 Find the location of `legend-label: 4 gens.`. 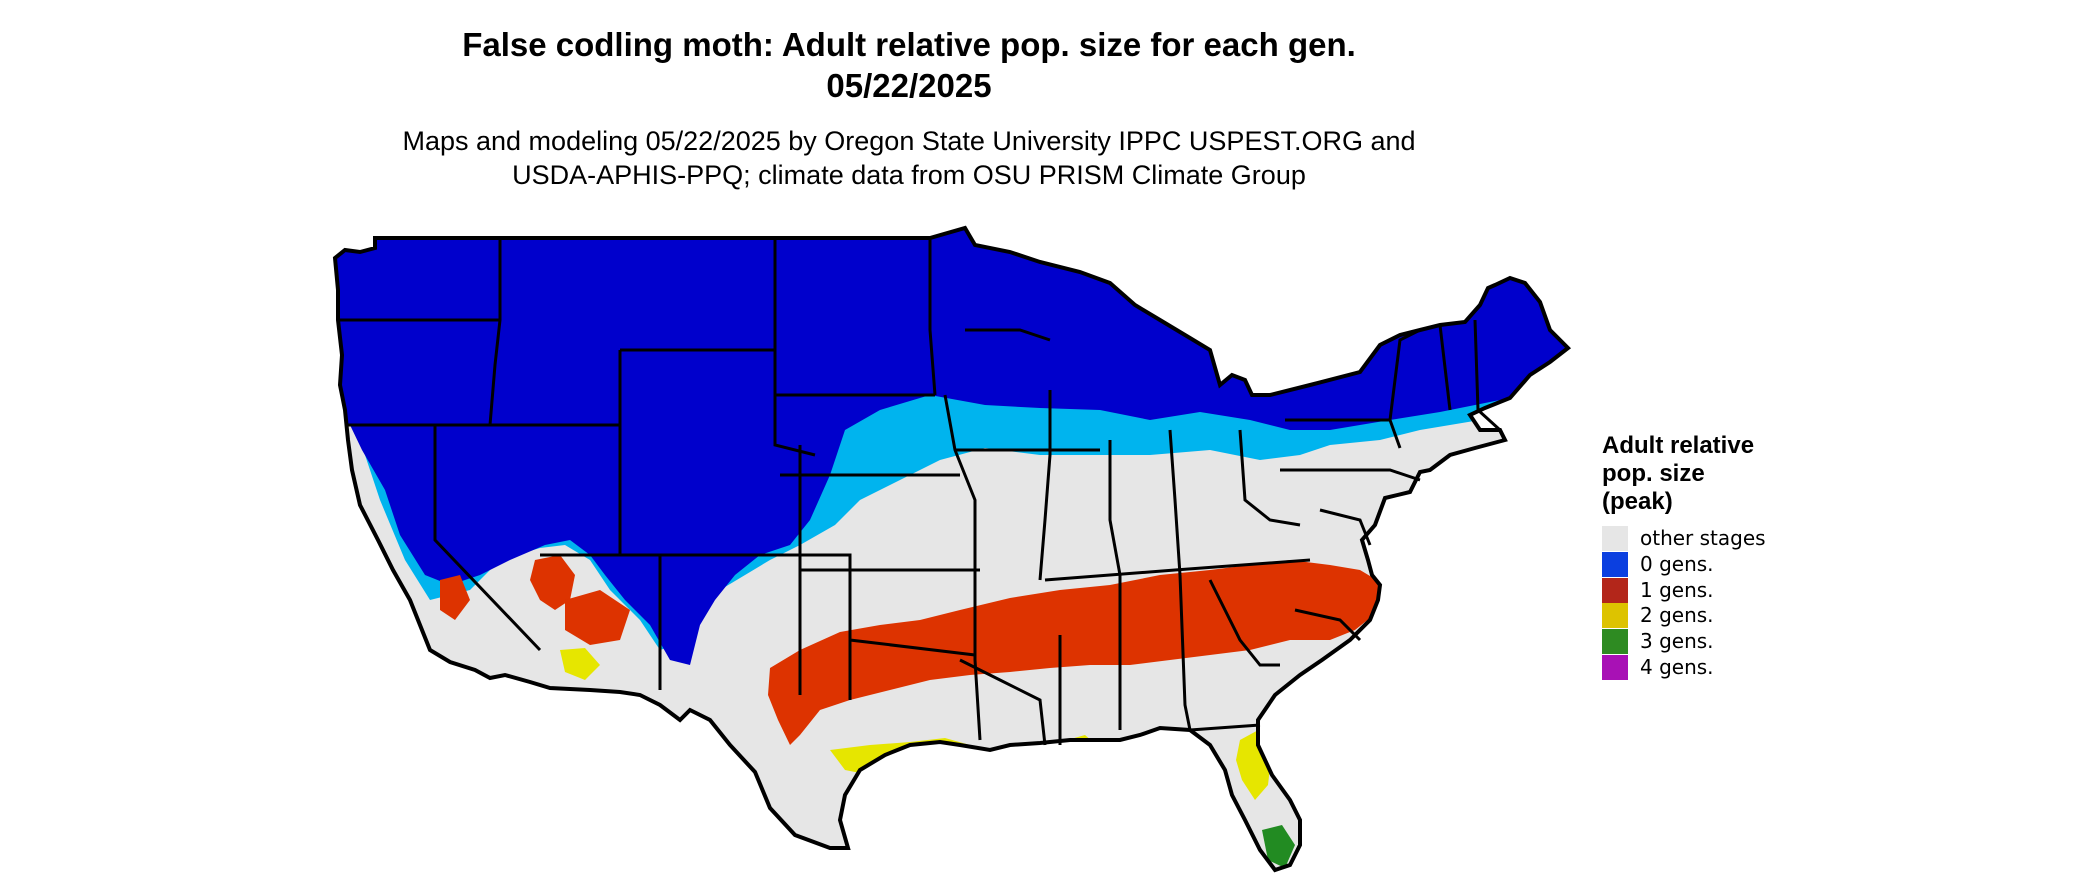

legend-label: 4 gens. is located at coordinates (1677, 666).